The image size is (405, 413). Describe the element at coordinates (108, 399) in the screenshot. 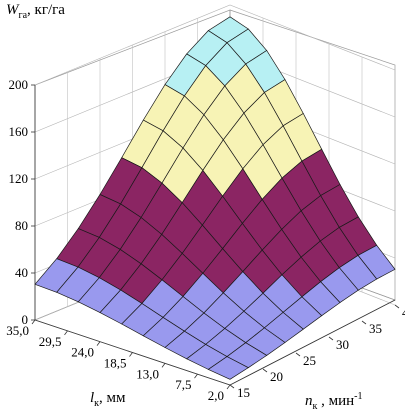

I see `l-axis-label: lк, мм` at that location.